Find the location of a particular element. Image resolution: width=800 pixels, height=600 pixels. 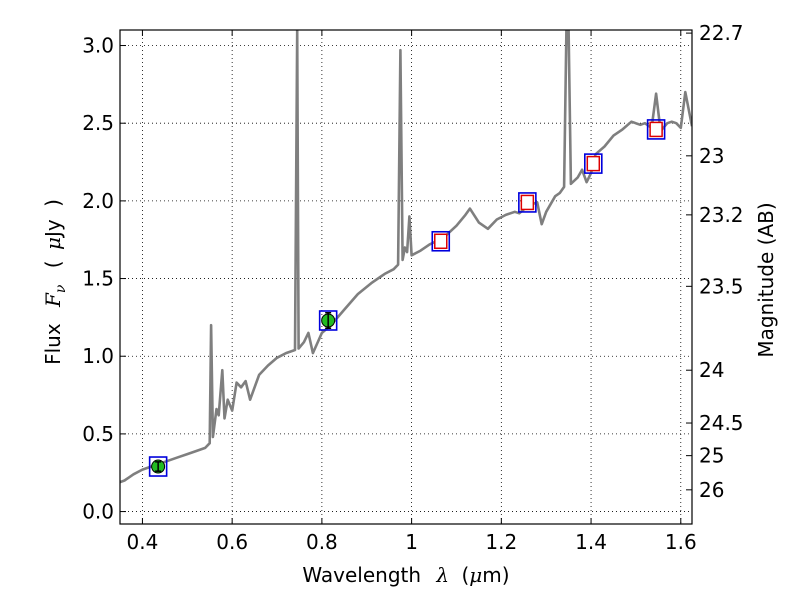

x-title-lambda: λ is located at coordinates (442, 575).